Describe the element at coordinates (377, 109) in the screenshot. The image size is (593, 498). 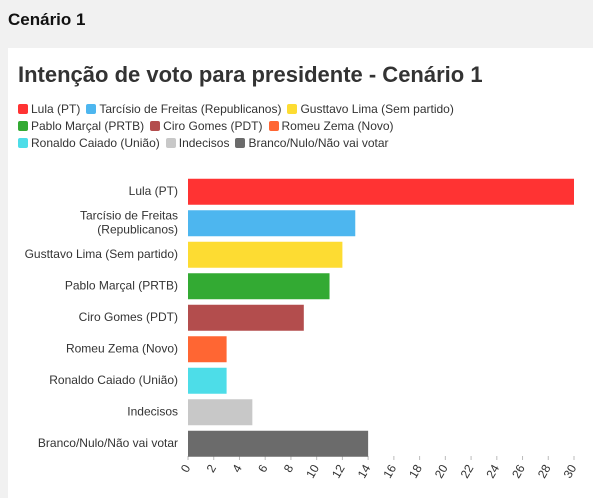
I see `legend-label: Gusttavo Lima (Sem partido)` at that location.